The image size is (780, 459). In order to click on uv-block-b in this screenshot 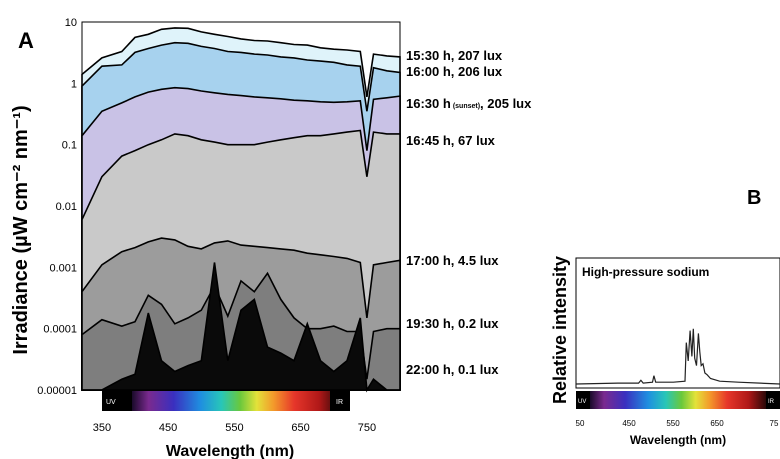, I will do `click(583, 400)`.